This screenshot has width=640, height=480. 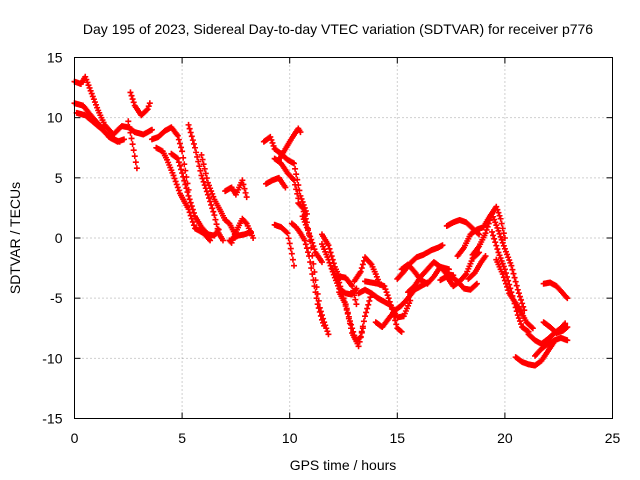 I want to click on y-tick-label: 10, so click(x=55, y=118).